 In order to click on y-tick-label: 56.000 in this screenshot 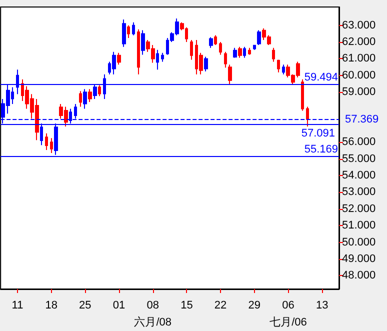, I will do `click(359, 142)`.